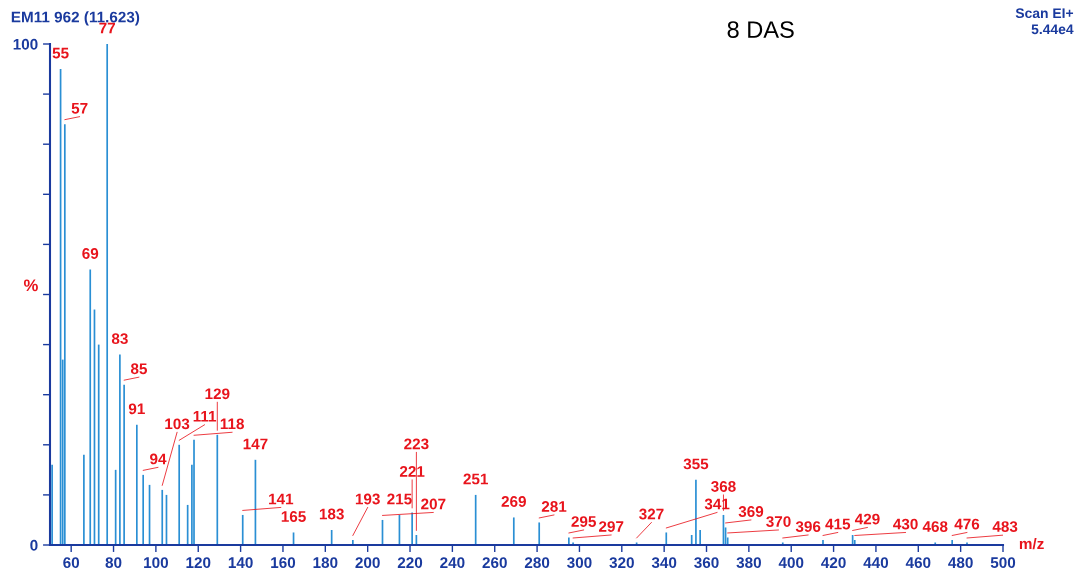  Describe the element at coordinates (205, 416) in the screenshot. I see `annotation: 111` at that location.